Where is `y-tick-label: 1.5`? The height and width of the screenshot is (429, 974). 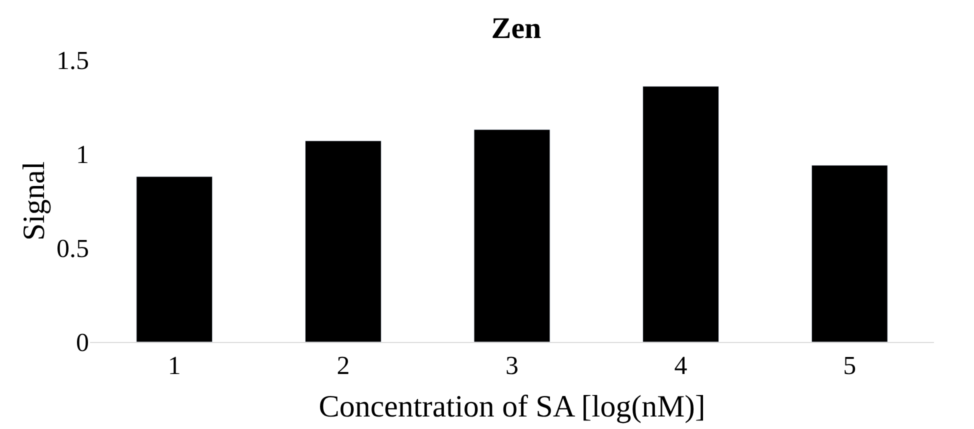 y-tick-label: 1.5 is located at coordinates (72, 61).